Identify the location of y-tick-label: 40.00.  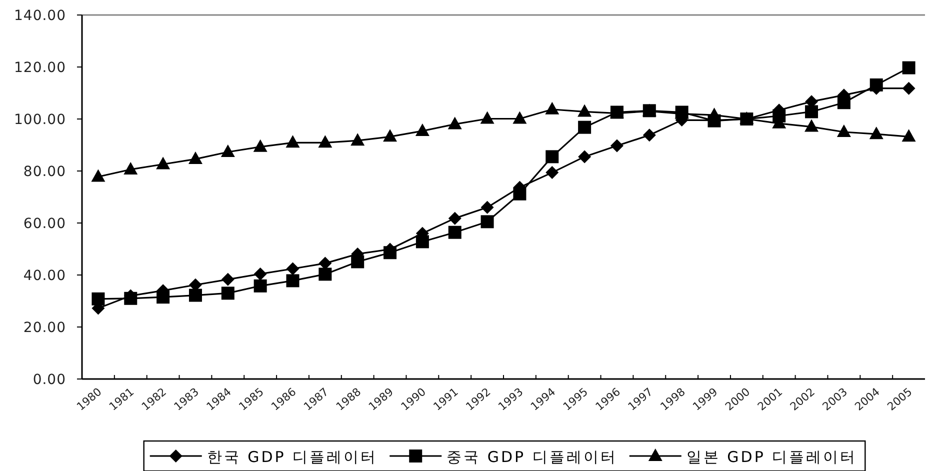
(44, 276).